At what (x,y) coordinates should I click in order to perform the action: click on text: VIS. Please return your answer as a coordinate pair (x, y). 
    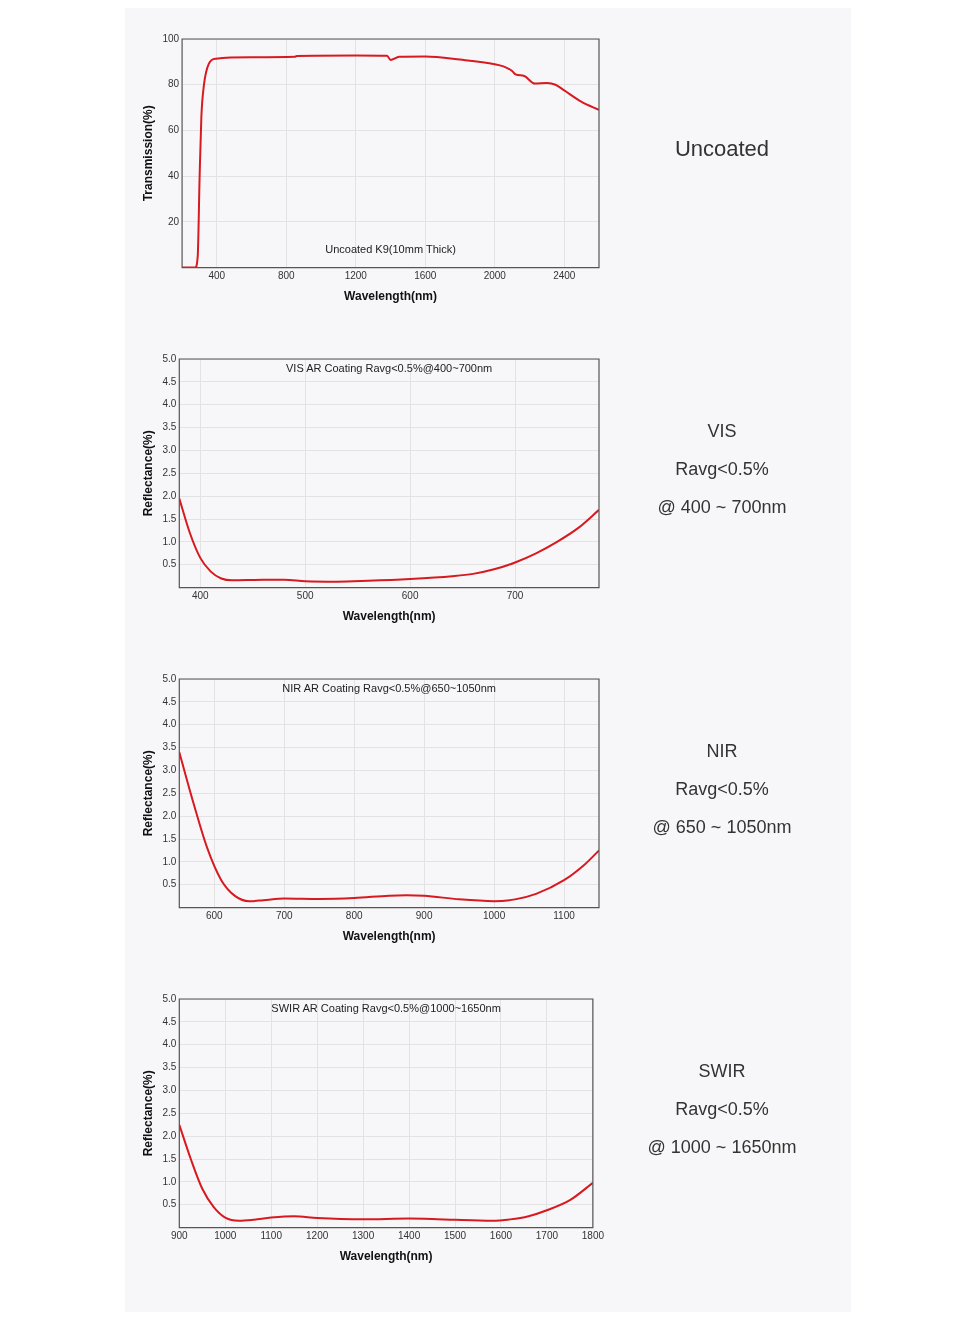
    Looking at the image, I should click on (722, 431).